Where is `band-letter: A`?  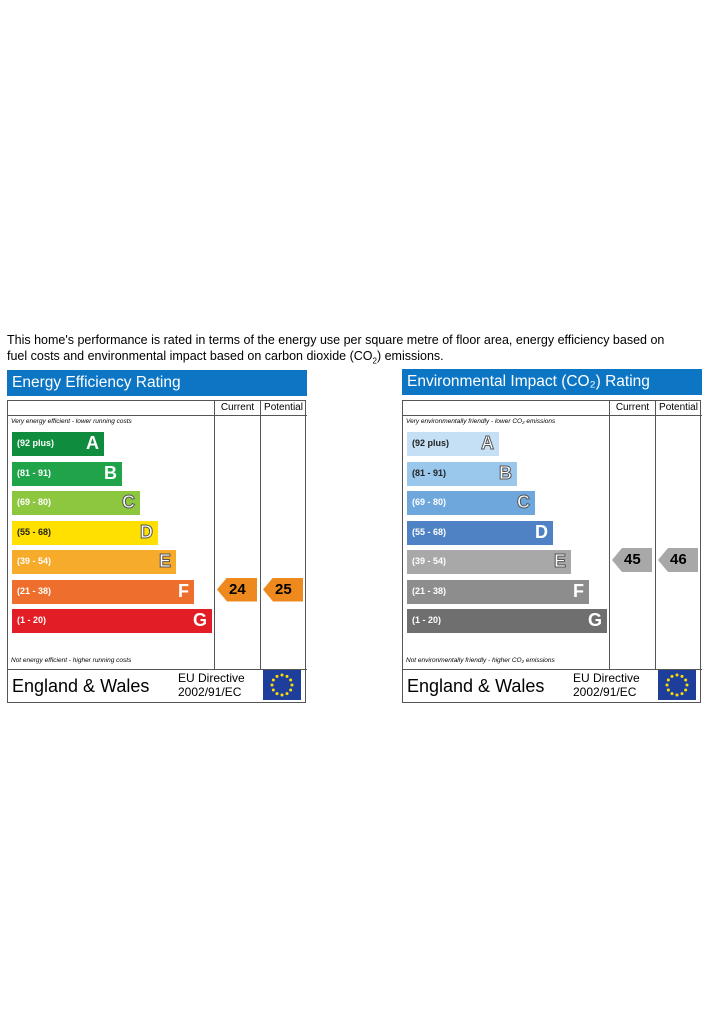 band-letter: A is located at coordinates (92, 443).